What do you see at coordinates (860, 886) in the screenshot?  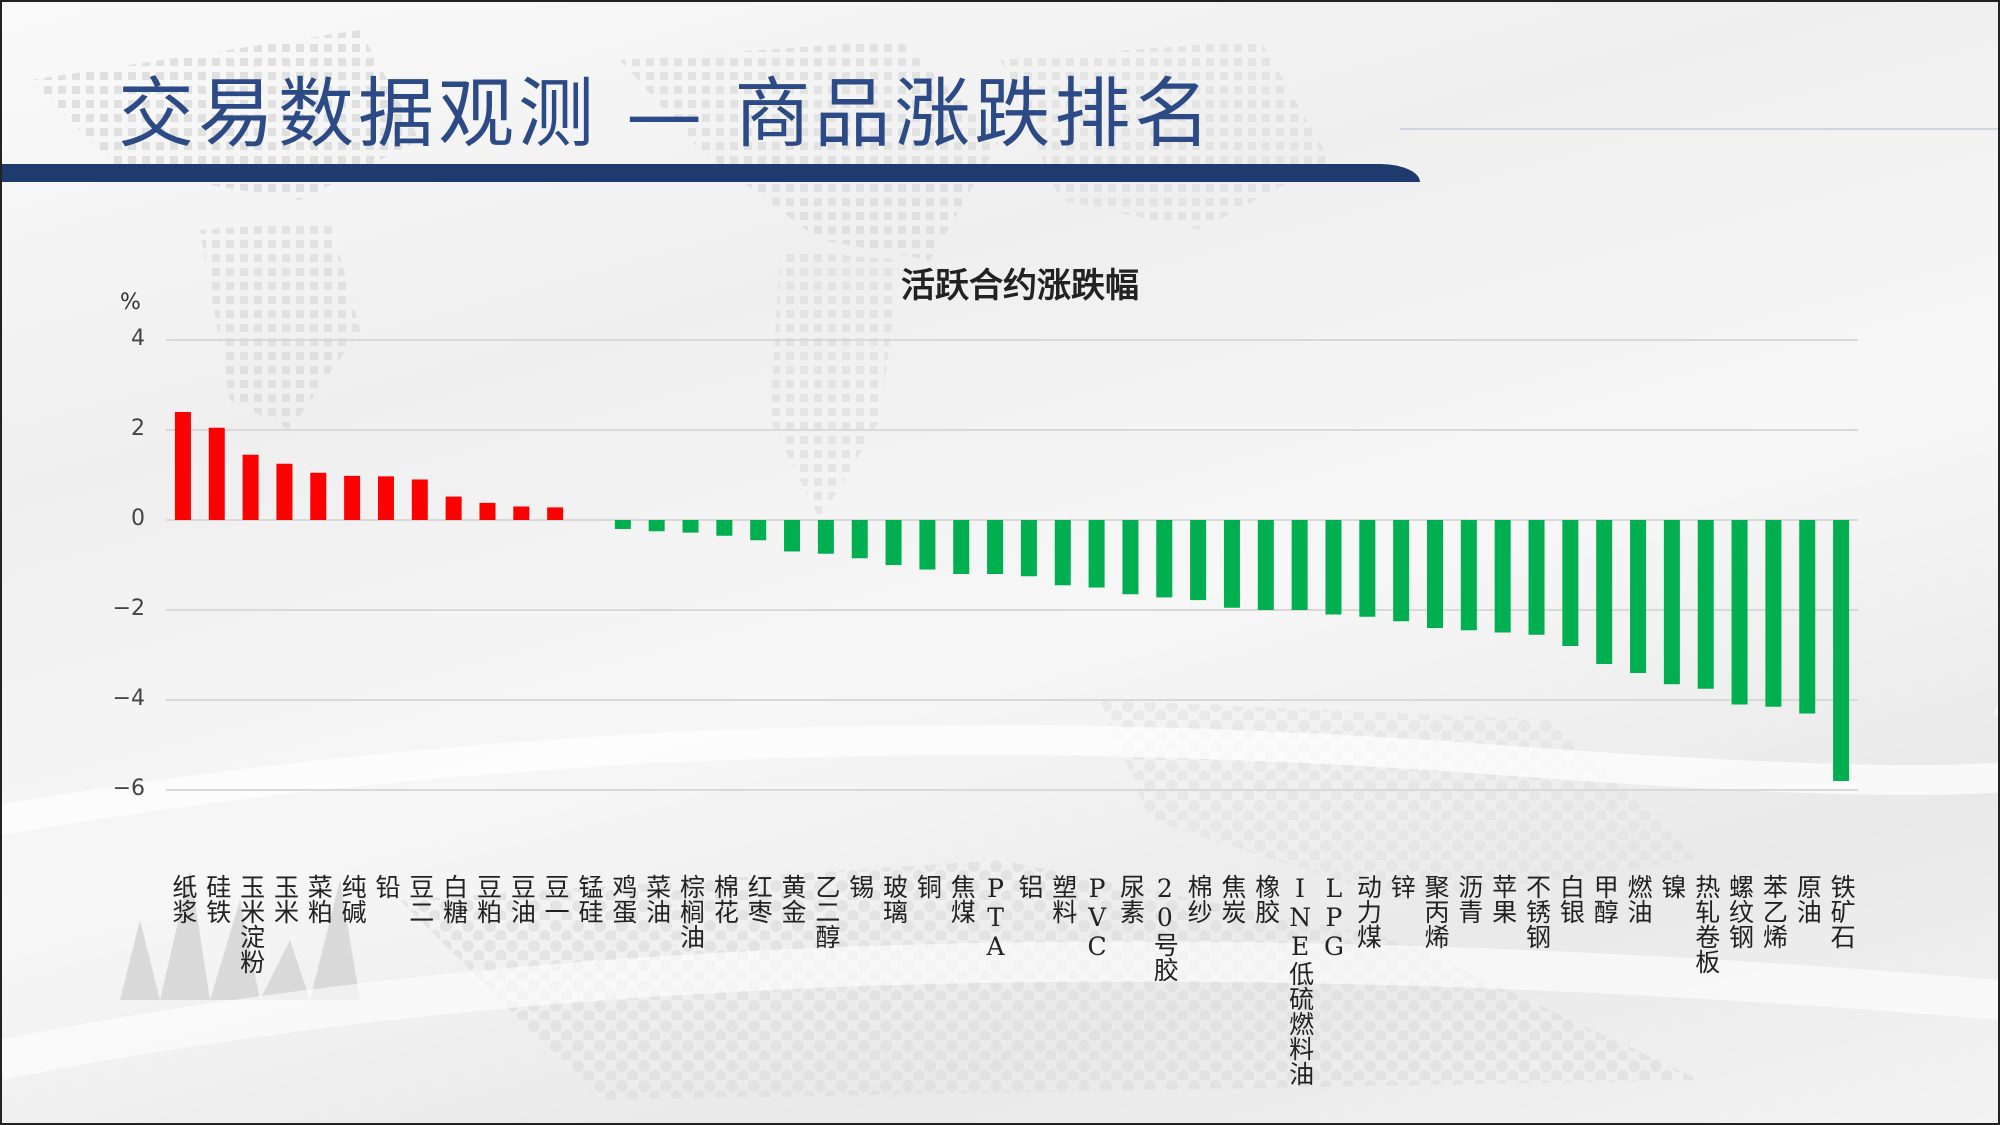 I see `x-tick-label: 锡` at bounding box center [860, 886].